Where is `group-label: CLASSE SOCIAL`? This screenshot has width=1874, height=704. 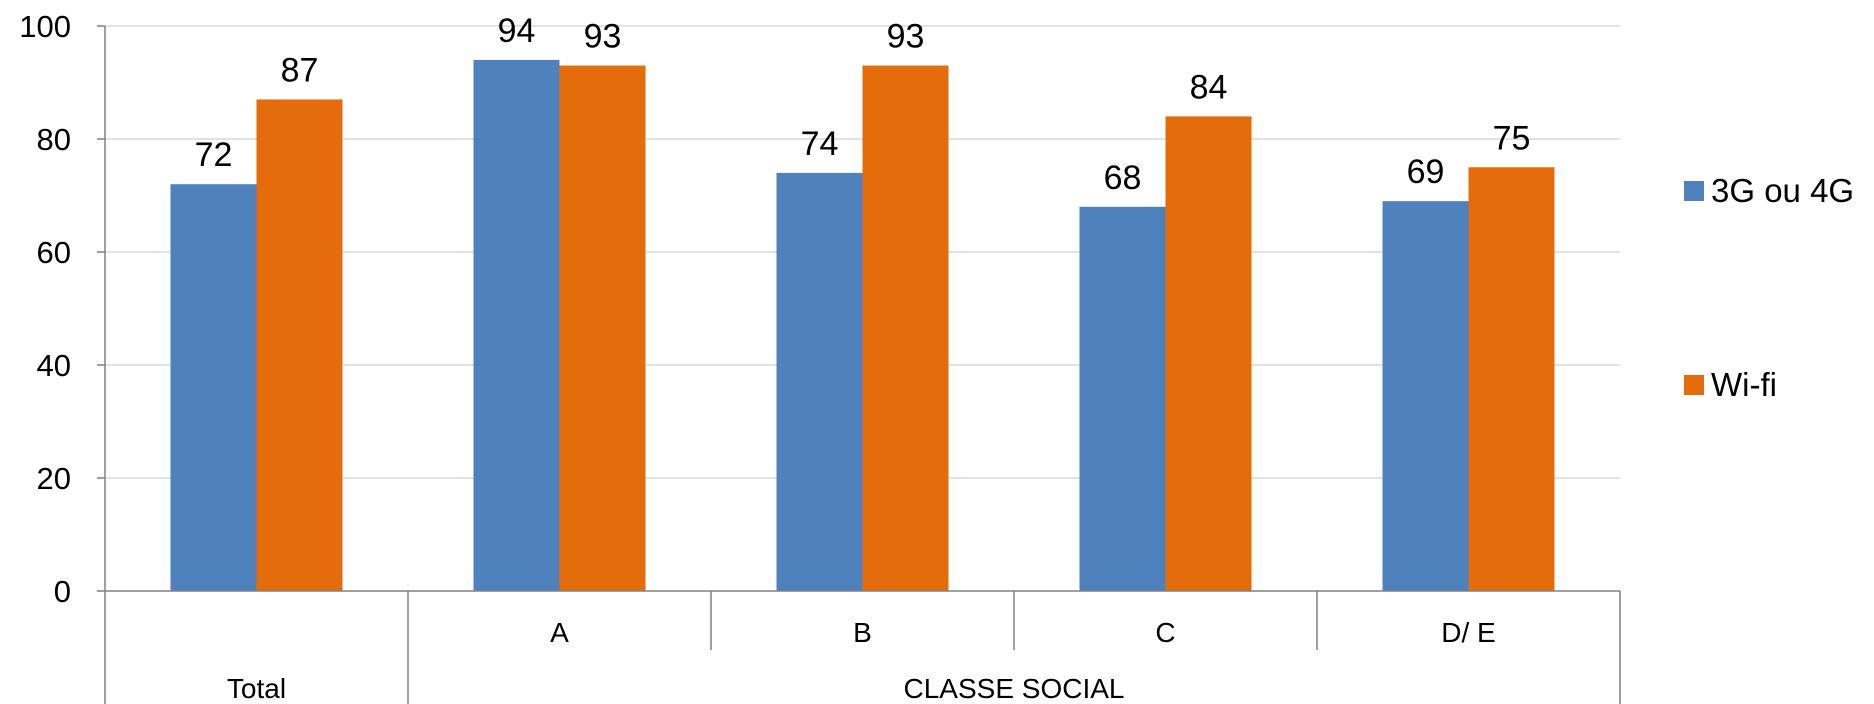
group-label: CLASSE SOCIAL is located at coordinates (1014, 688).